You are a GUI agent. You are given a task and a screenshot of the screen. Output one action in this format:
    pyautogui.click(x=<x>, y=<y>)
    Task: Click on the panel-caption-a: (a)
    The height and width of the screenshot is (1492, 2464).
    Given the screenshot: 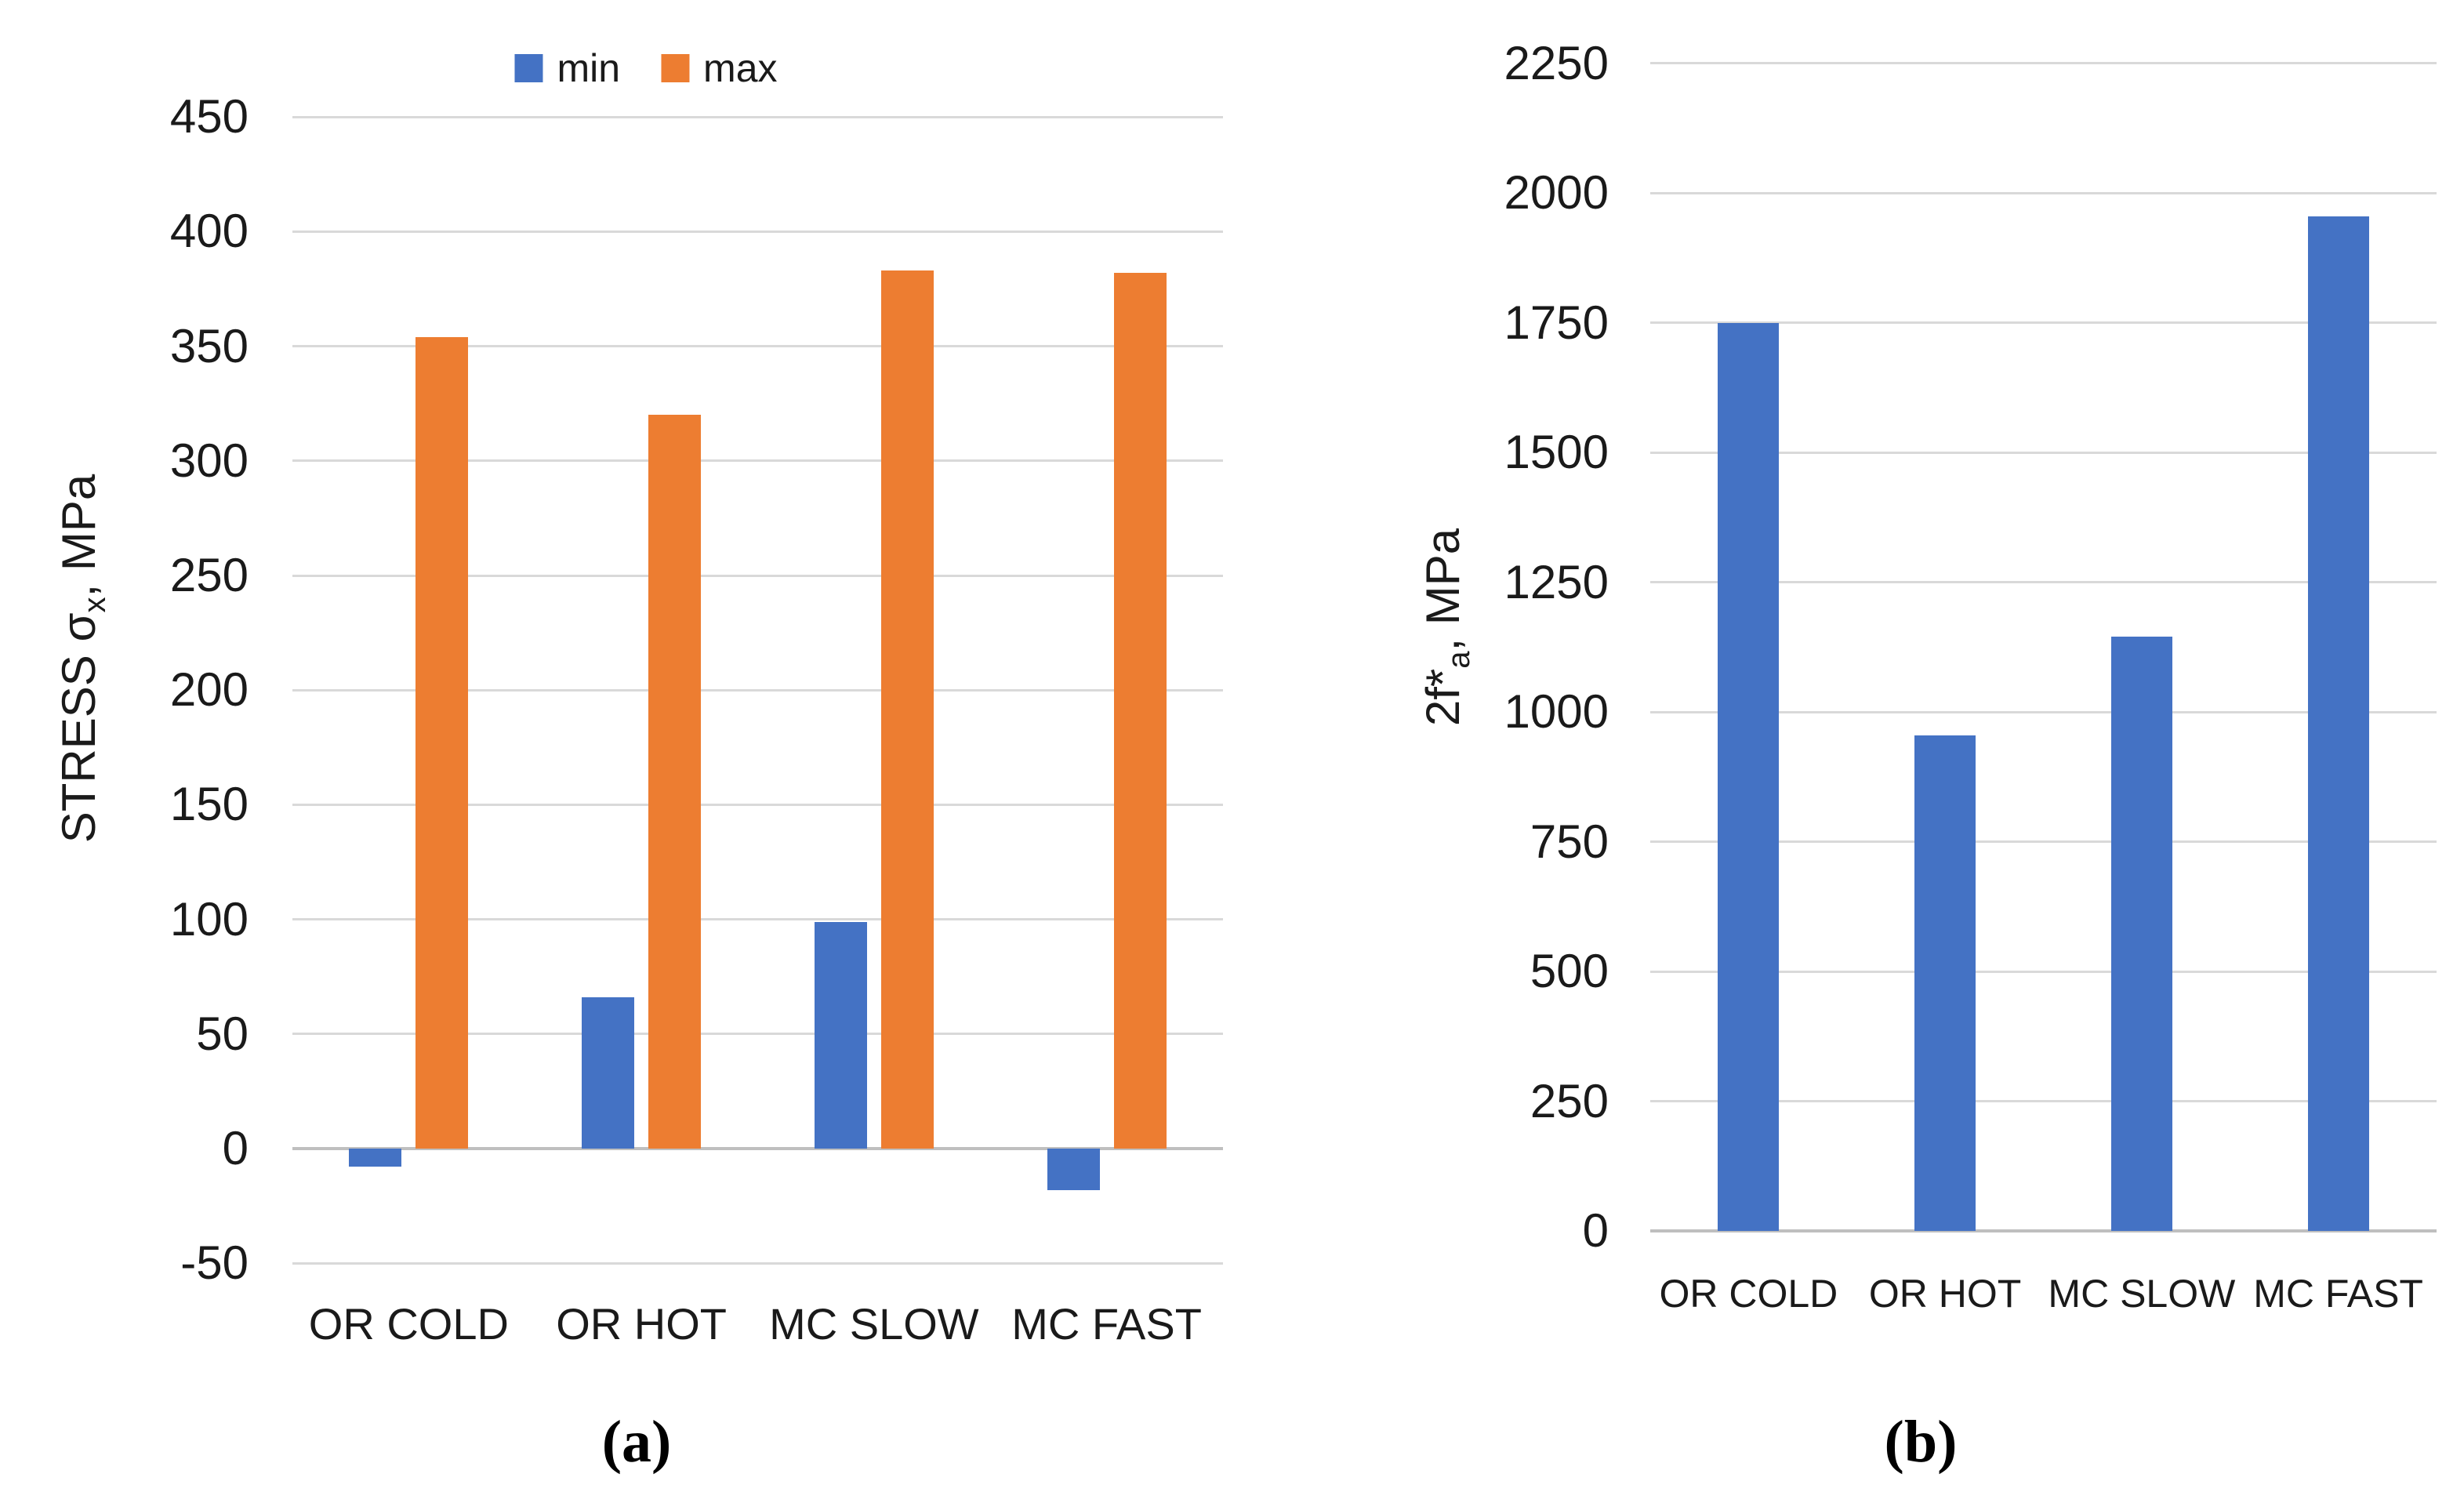 What is the action you would take?
    pyautogui.click(x=636, y=1442)
    